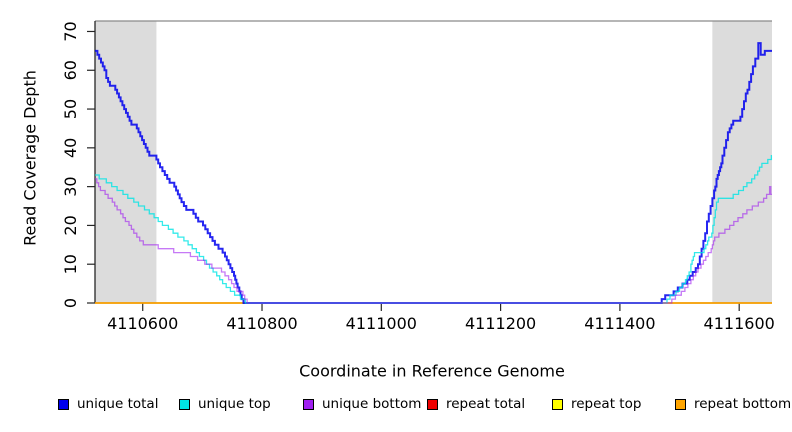 The image size is (792, 432). What do you see at coordinates (118, 404) in the screenshot?
I see `legend-label: unique total` at bounding box center [118, 404].